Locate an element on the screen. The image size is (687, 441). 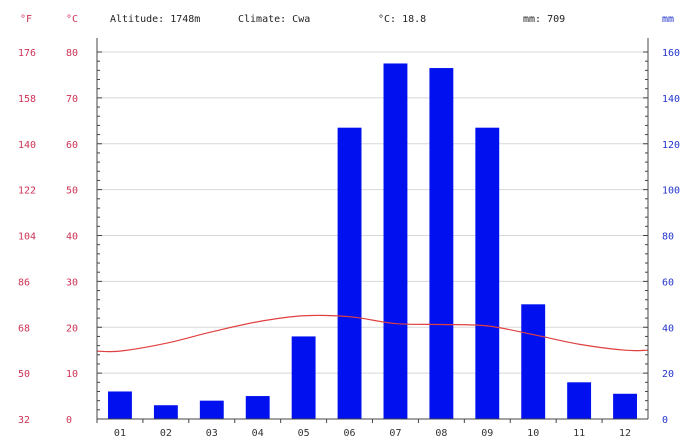
climate-label: Climate: Cwa is located at coordinates (274, 19).